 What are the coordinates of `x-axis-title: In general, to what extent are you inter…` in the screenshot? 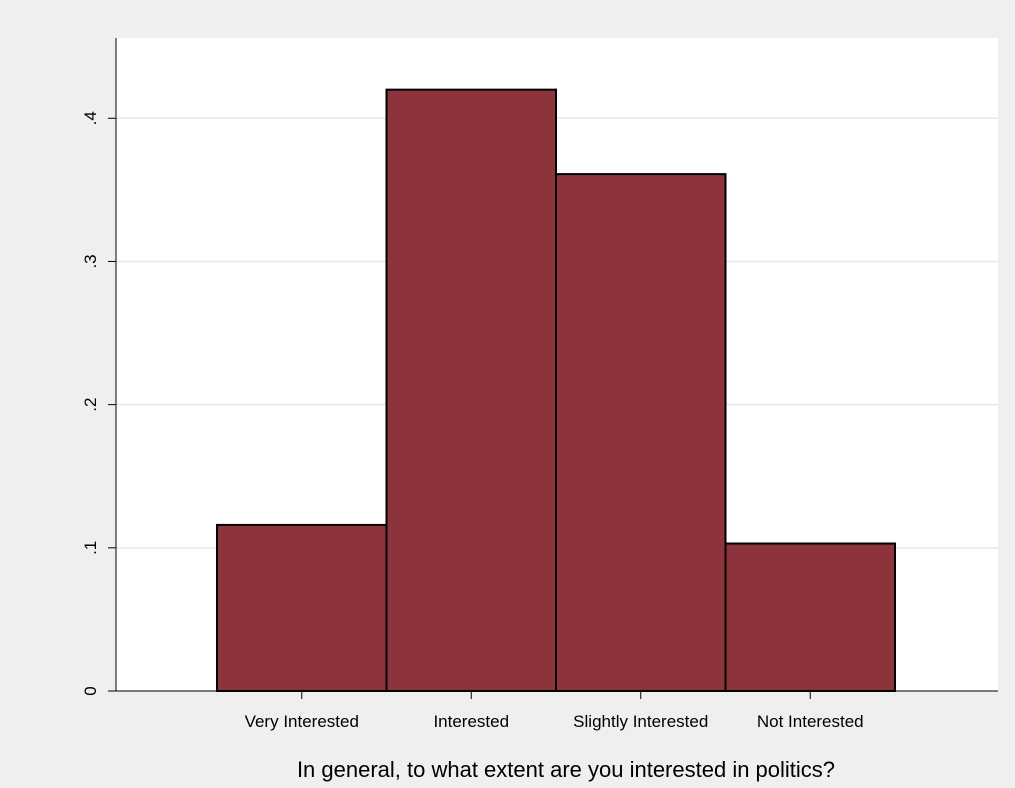 It's located at (566, 769).